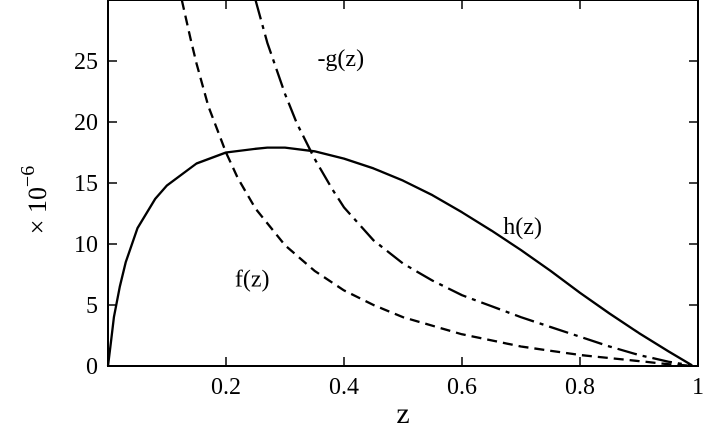 This screenshot has height=427, width=708. I want to click on y-tick-label: 25, so click(86, 62).